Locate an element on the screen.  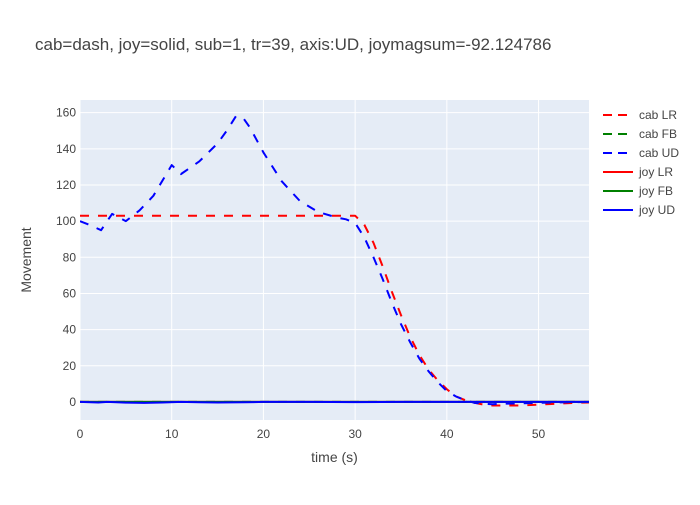
legend-item-cab-lr: cab LR is located at coordinates (640, 115).